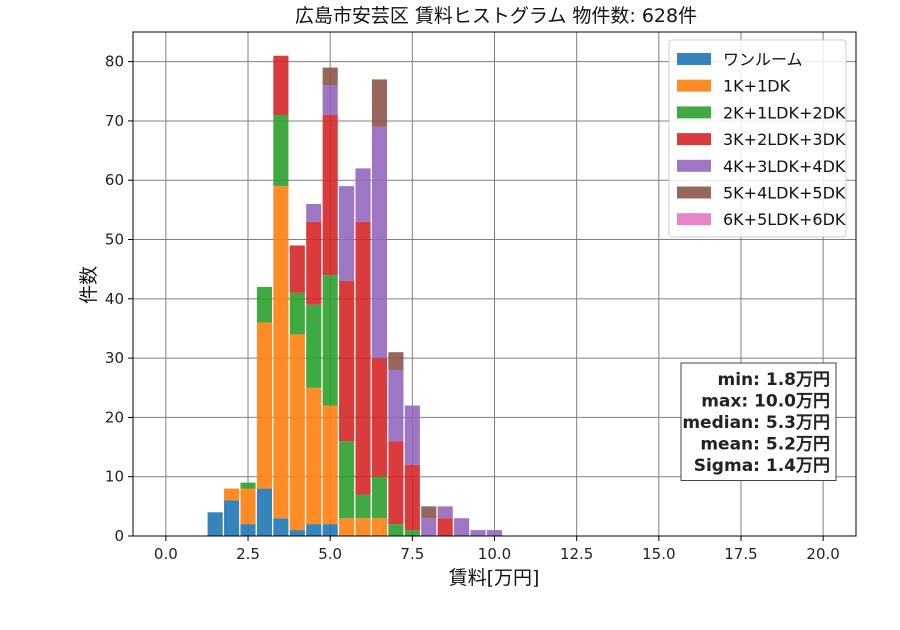 Image resolution: width=900 pixels, height=630 pixels. What do you see at coordinates (264, 405) in the screenshot?
I see `bar-1K+1DK-3` at bounding box center [264, 405].